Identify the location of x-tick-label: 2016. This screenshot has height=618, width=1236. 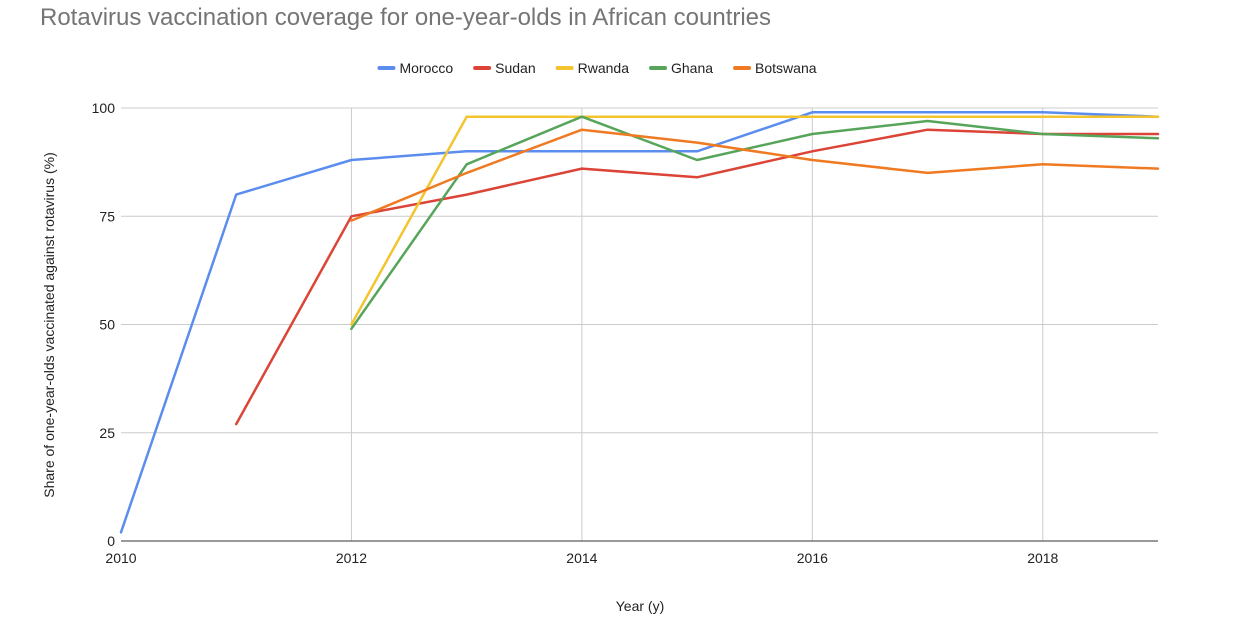
(812, 558).